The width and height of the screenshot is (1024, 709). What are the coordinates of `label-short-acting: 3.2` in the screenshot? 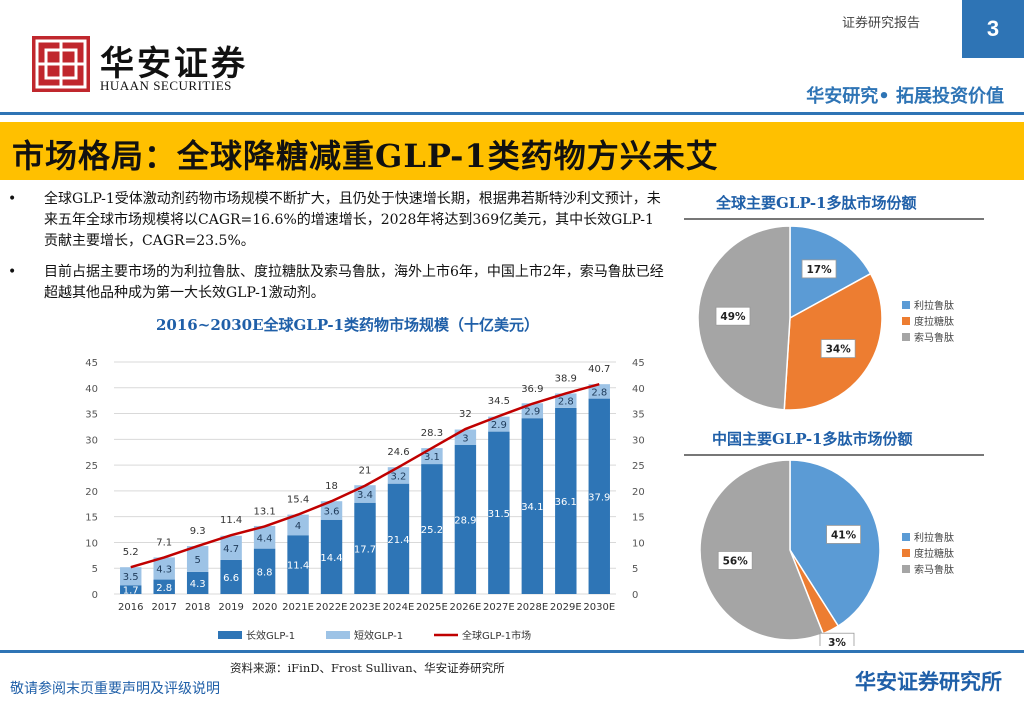 It's located at (399, 476).